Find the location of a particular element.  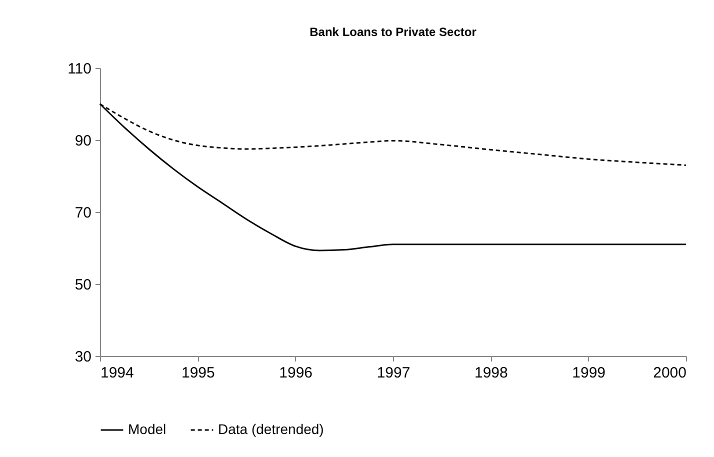

y-tick-label: 90 is located at coordinates (83, 141).